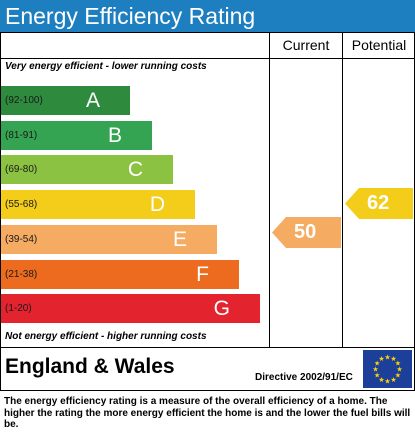 This screenshot has width=415, height=437. What do you see at coordinates (21, 169) in the screenshot?
I see `band-range: (69-80)` at bounding box center [21, 169].